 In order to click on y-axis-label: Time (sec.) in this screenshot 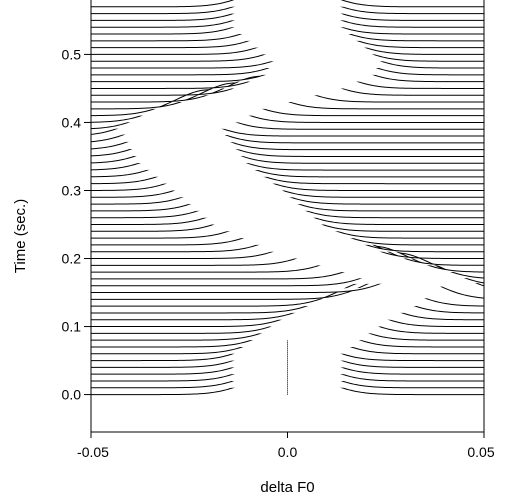, I will do `click(20, 236)`.